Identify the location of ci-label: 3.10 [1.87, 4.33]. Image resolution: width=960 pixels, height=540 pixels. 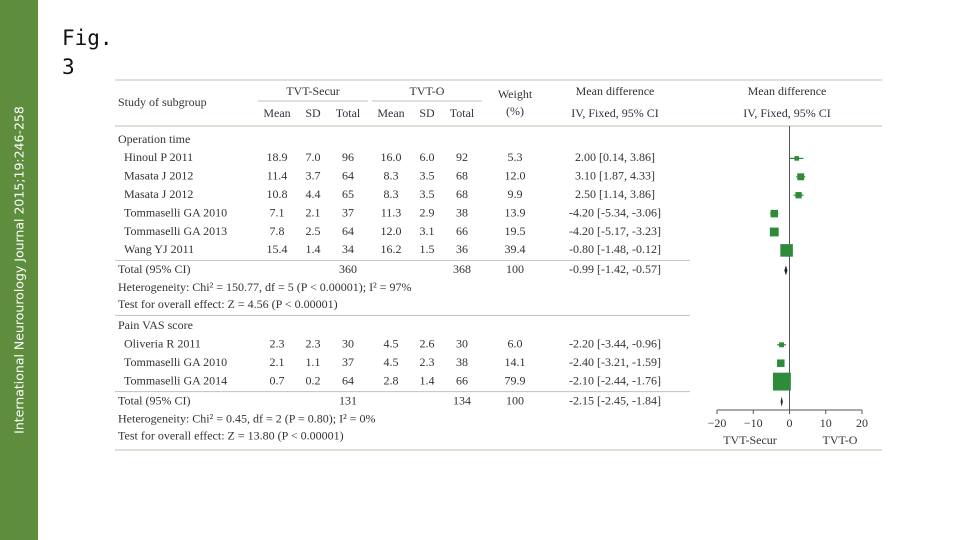
(615, 176).